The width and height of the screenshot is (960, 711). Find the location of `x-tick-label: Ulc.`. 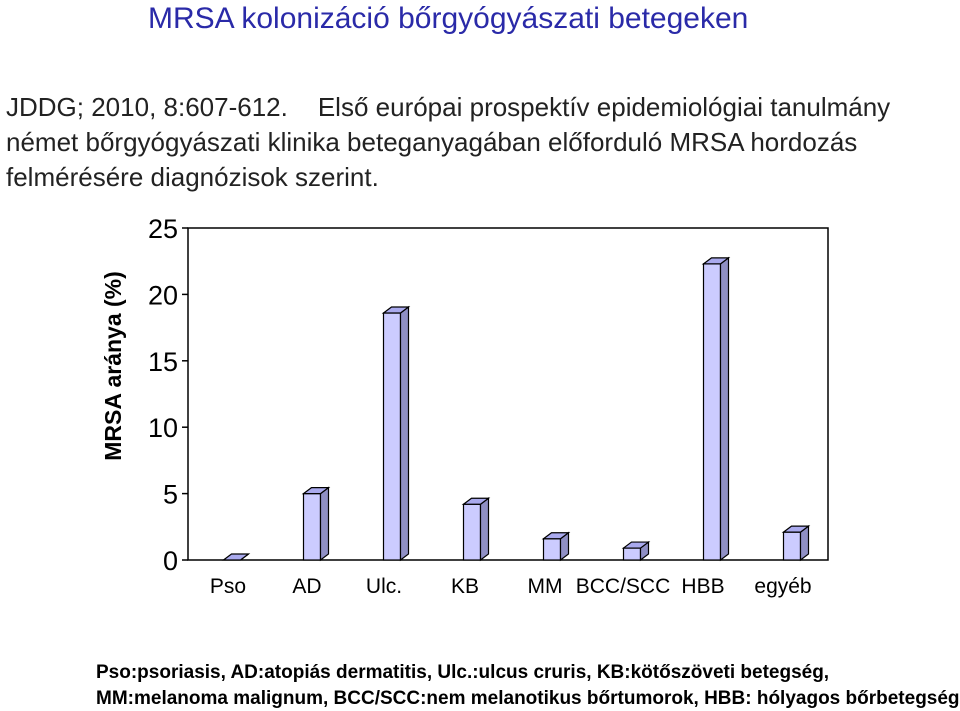

x-tick-label: Ulc. is located at coordinates (384, 586).